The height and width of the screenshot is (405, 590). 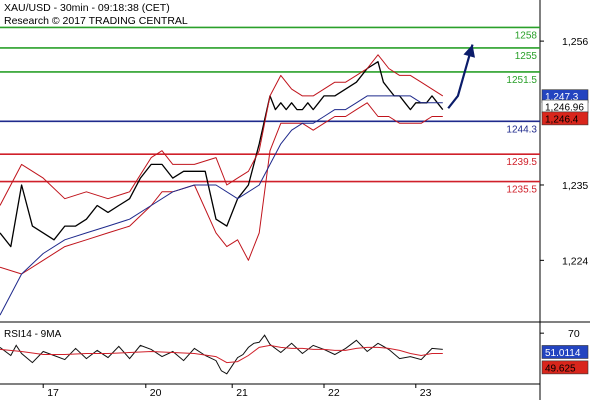 What do you see at coordinates (460, 76) in the screenshot?
I see `forecast-arrow` at bounding box center [460, 76].